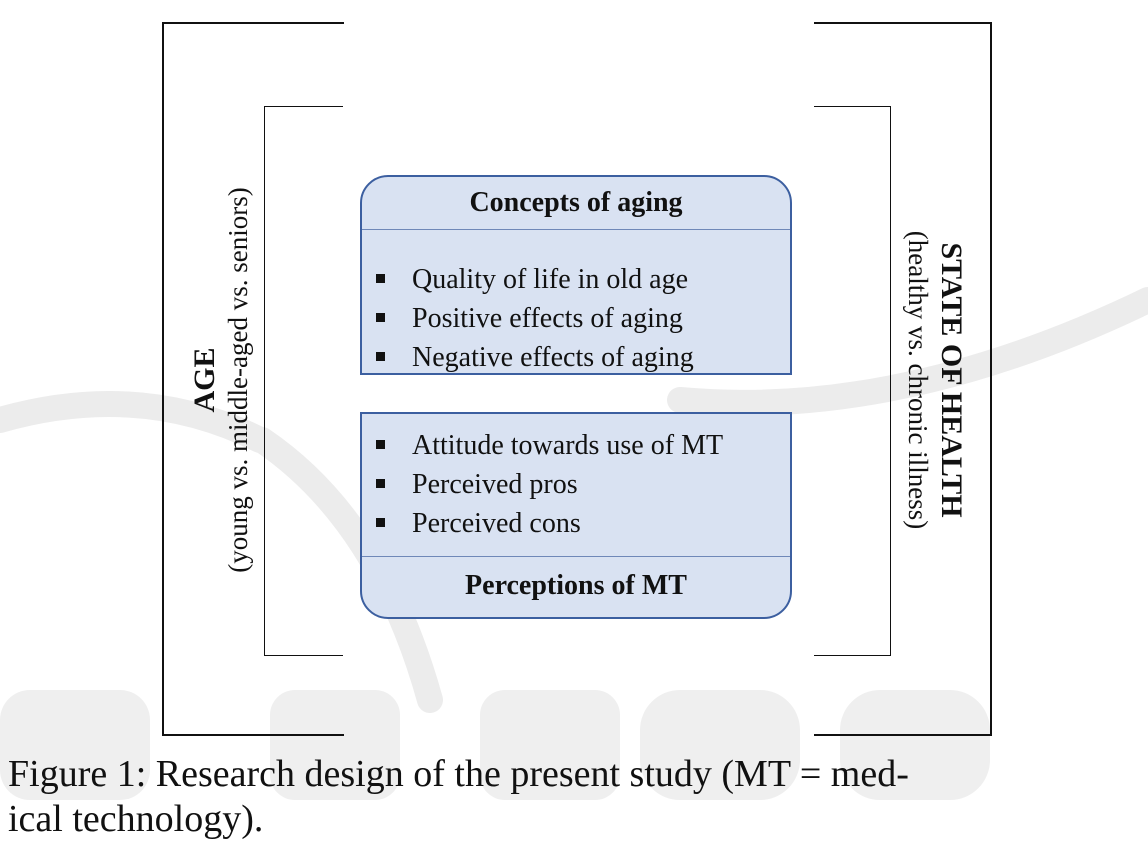 The height and width of the screenshot is (860, 1148). Describe the element at coordinates (576, 586) in the screenshot. I see `perceptions-box-title: Perceptions of MT` at that location.